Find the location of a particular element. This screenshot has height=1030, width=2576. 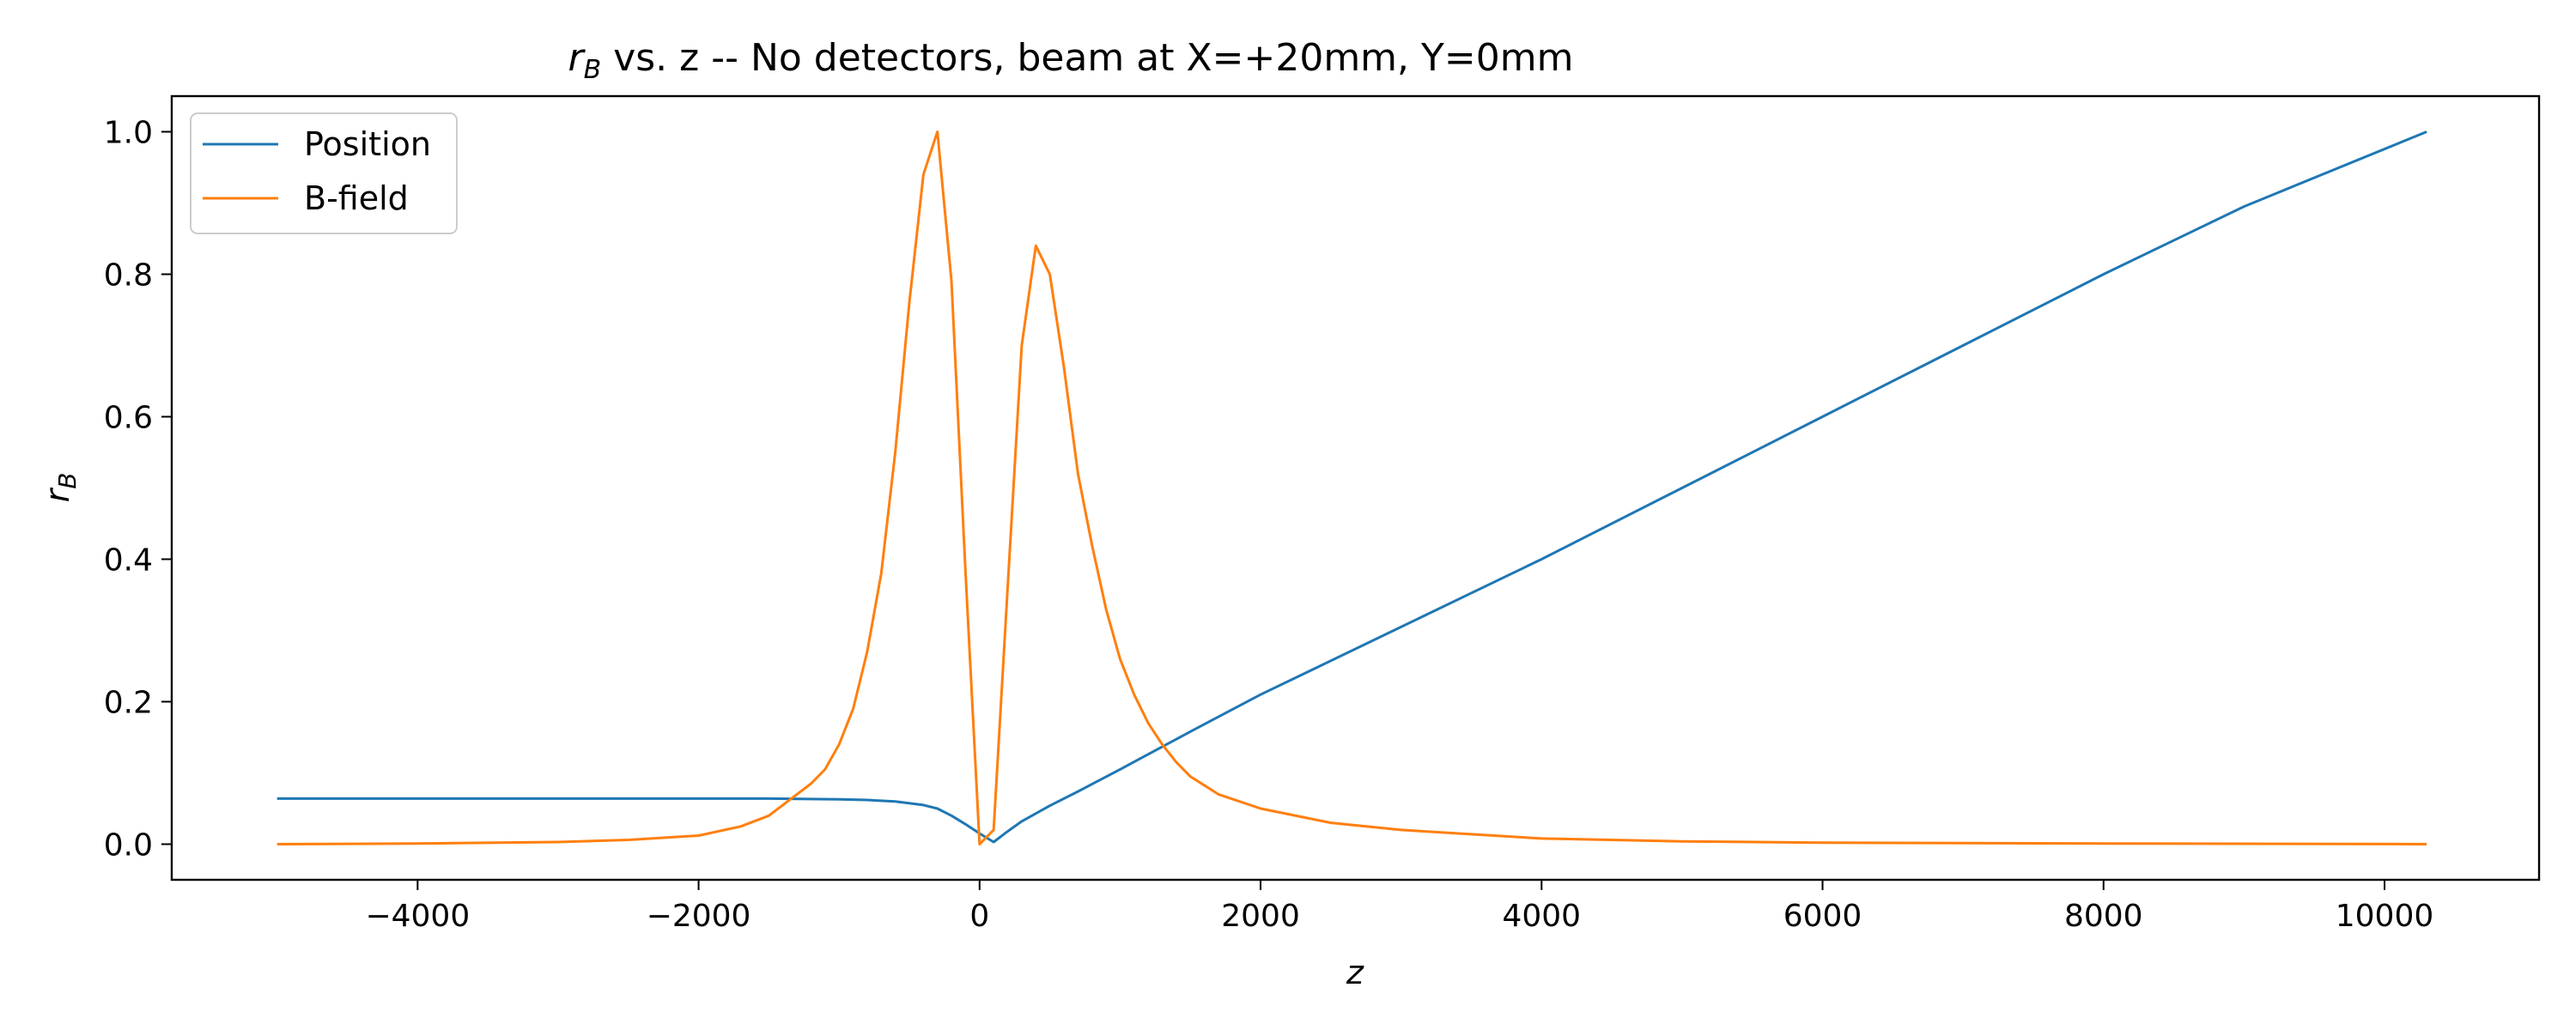

chart-title-symbol: r is located at coordinates (577, 58).